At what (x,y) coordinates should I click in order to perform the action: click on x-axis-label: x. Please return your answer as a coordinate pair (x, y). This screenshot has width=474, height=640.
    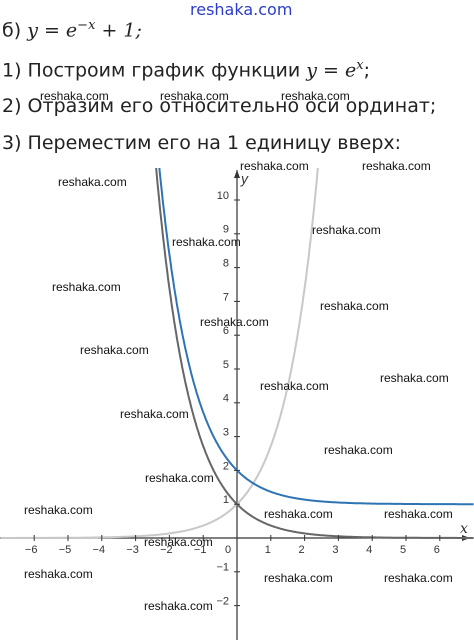
    Looking at the image, I should click on (464, 529).